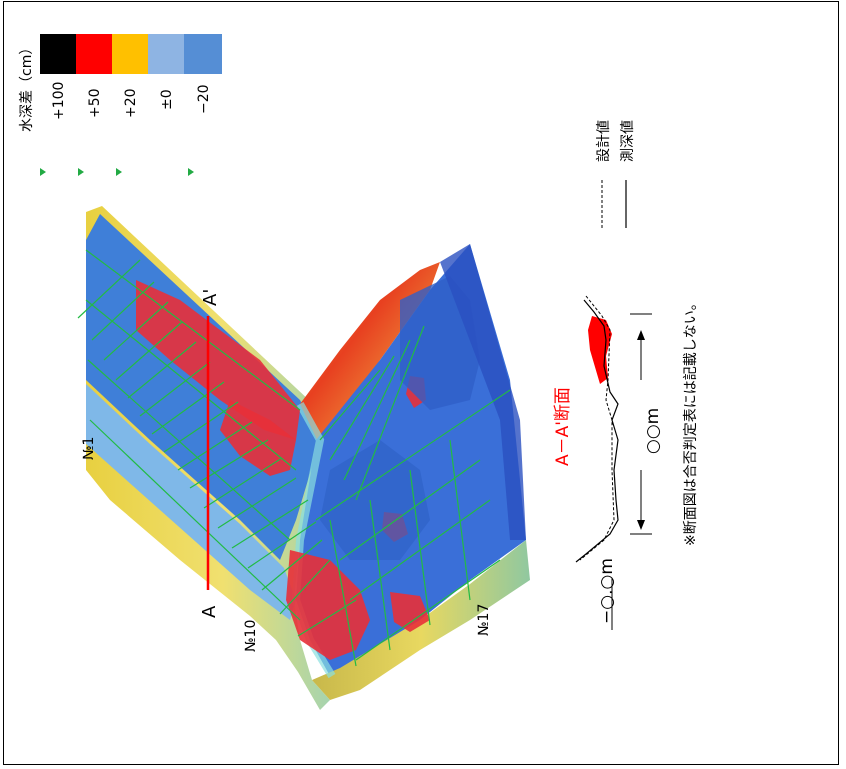 The image size is (846, 769). What do you see at coordinates (563, 426) in the screenshot?
I see `section-title: A－A'断面` at bounding box center [563, 426].